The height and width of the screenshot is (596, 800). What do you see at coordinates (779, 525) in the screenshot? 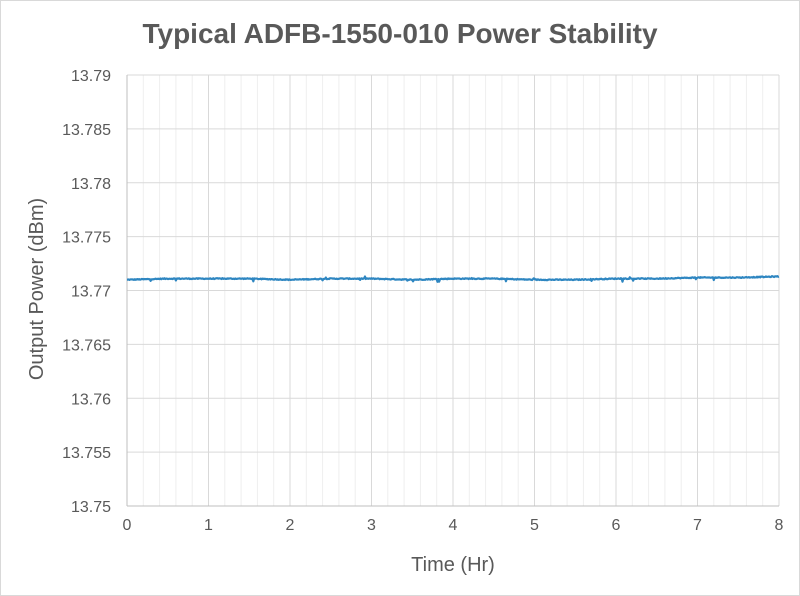
I see `x-tick-label: 8` at bounding box center [779, 525].